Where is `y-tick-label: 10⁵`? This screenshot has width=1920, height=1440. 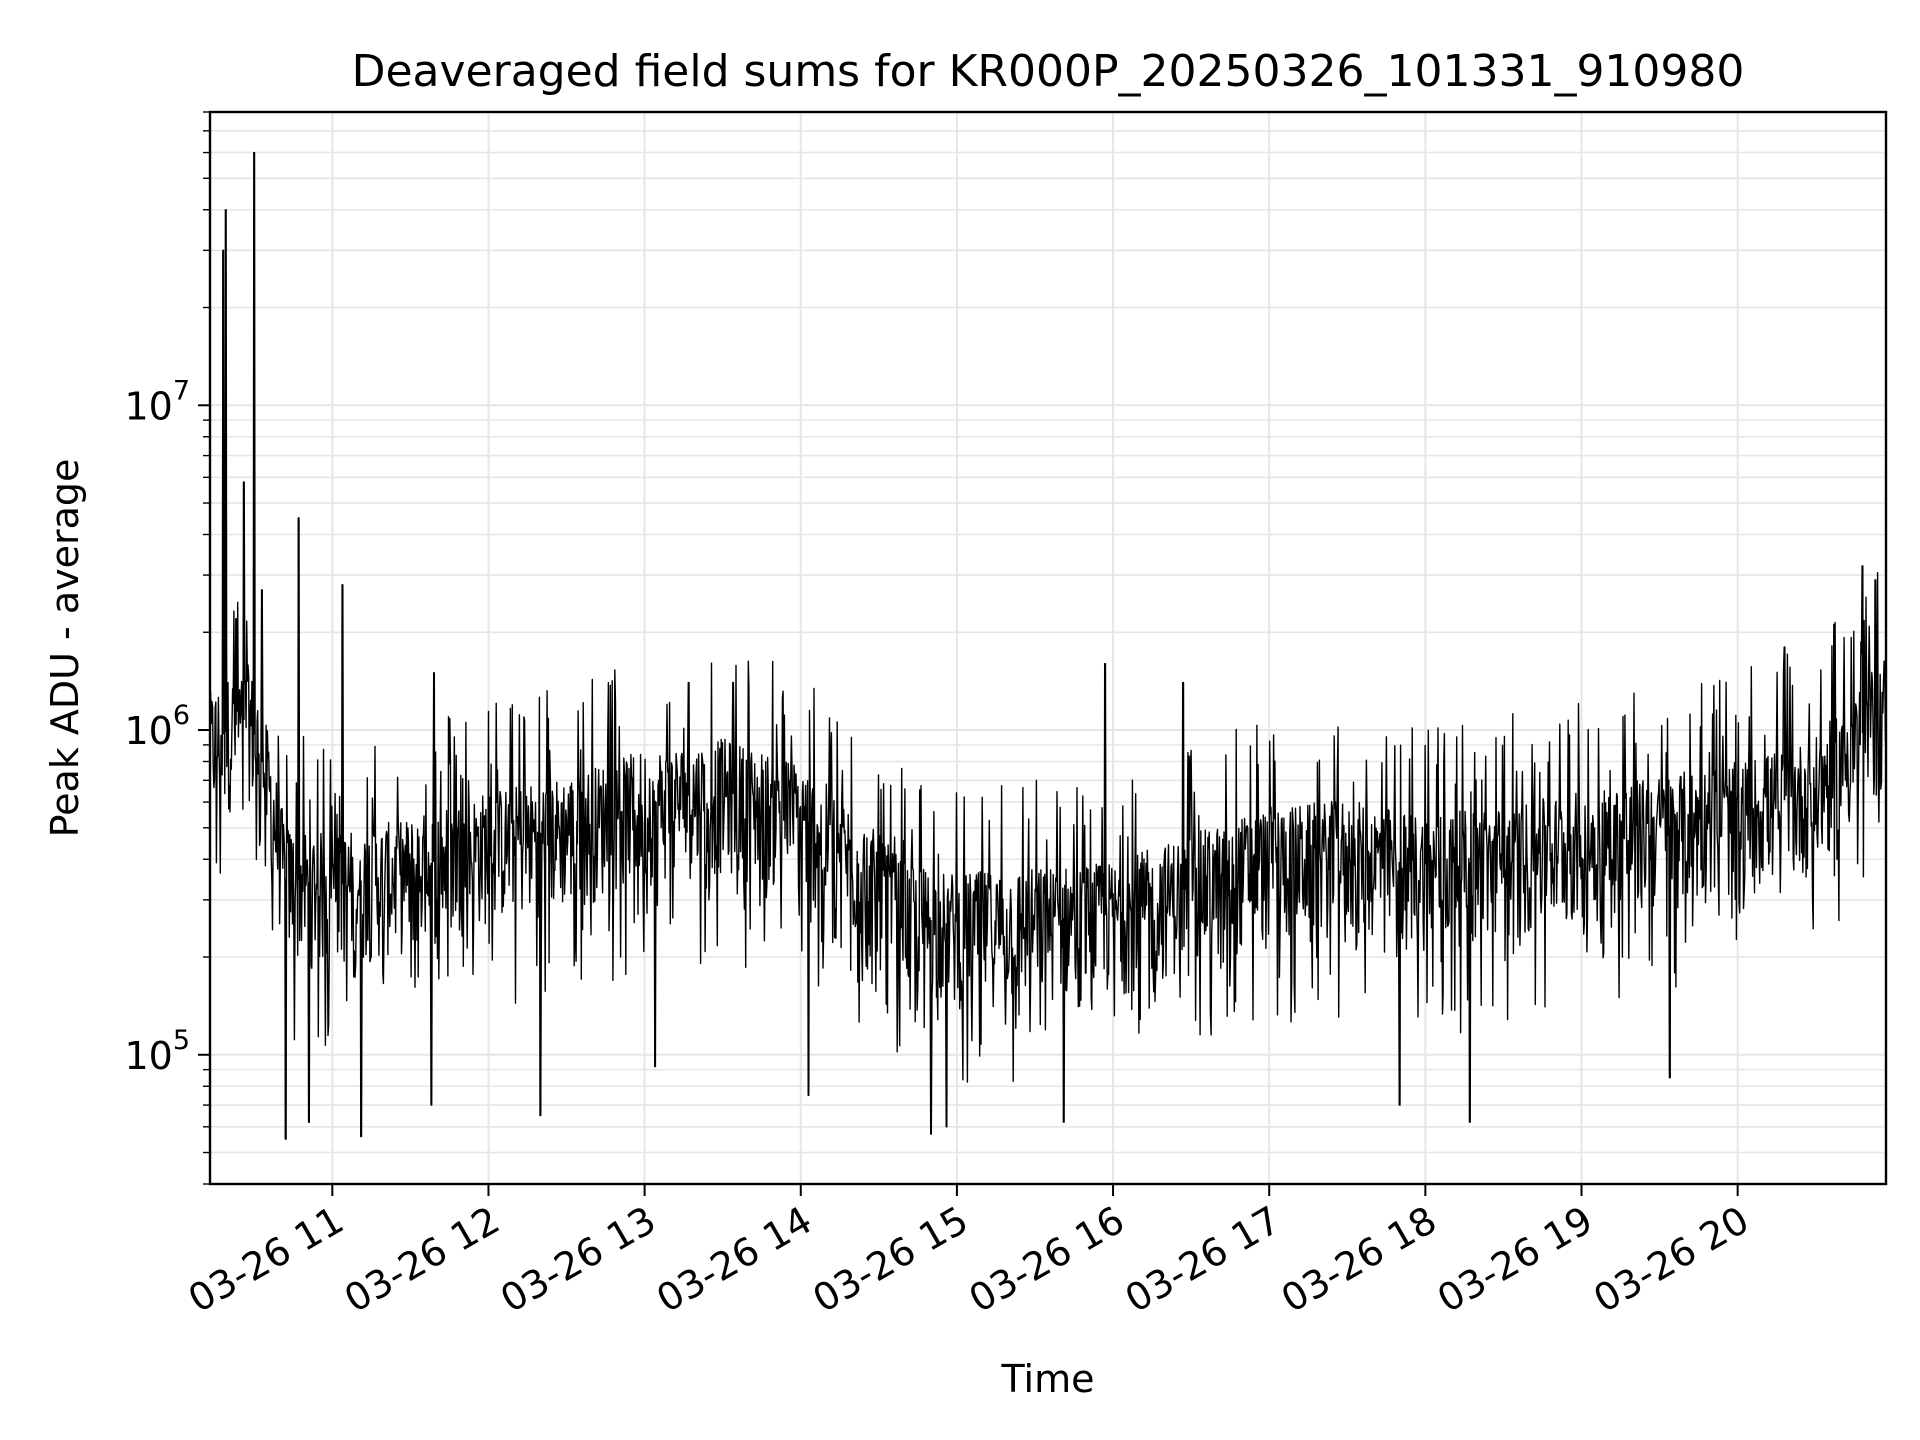
y-tick-label: 10⁵ is located at coordinates (157, 1051).